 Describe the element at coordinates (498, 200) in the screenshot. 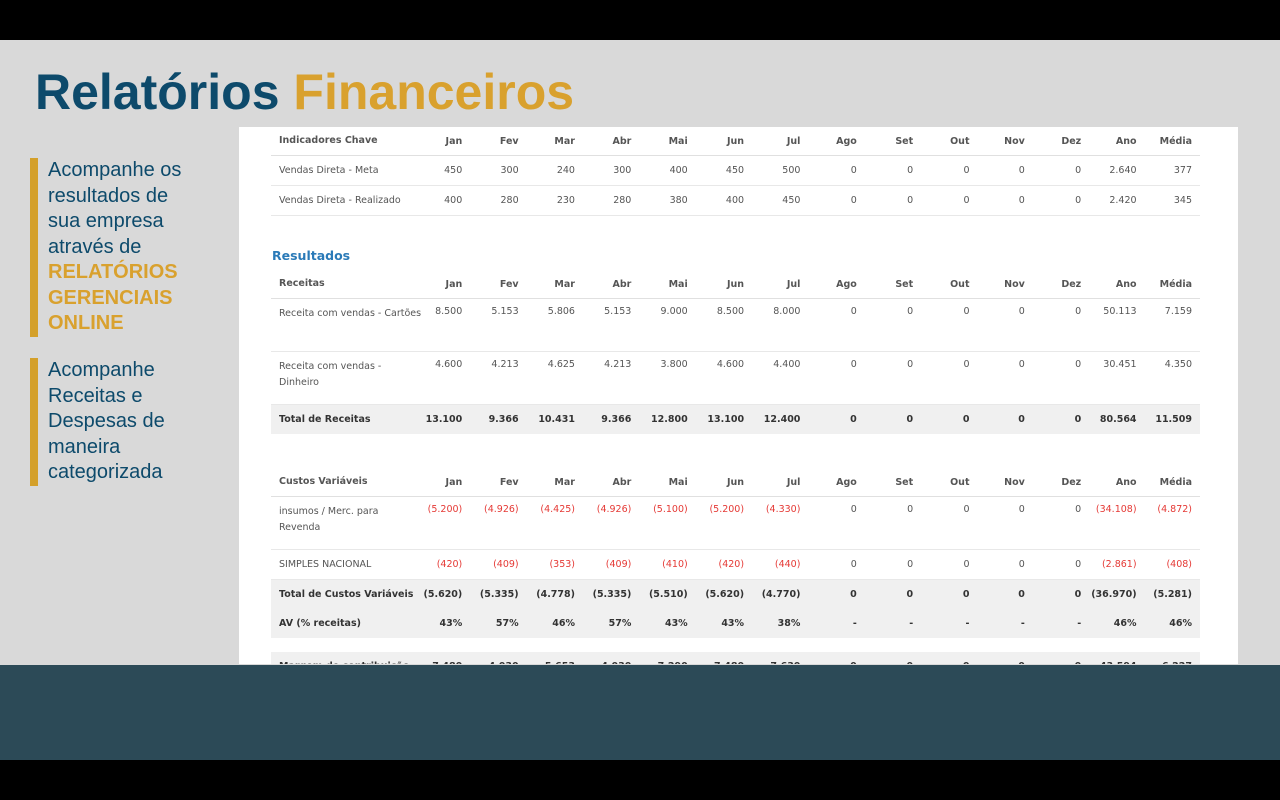

I see `table-cell: 280` at that location.